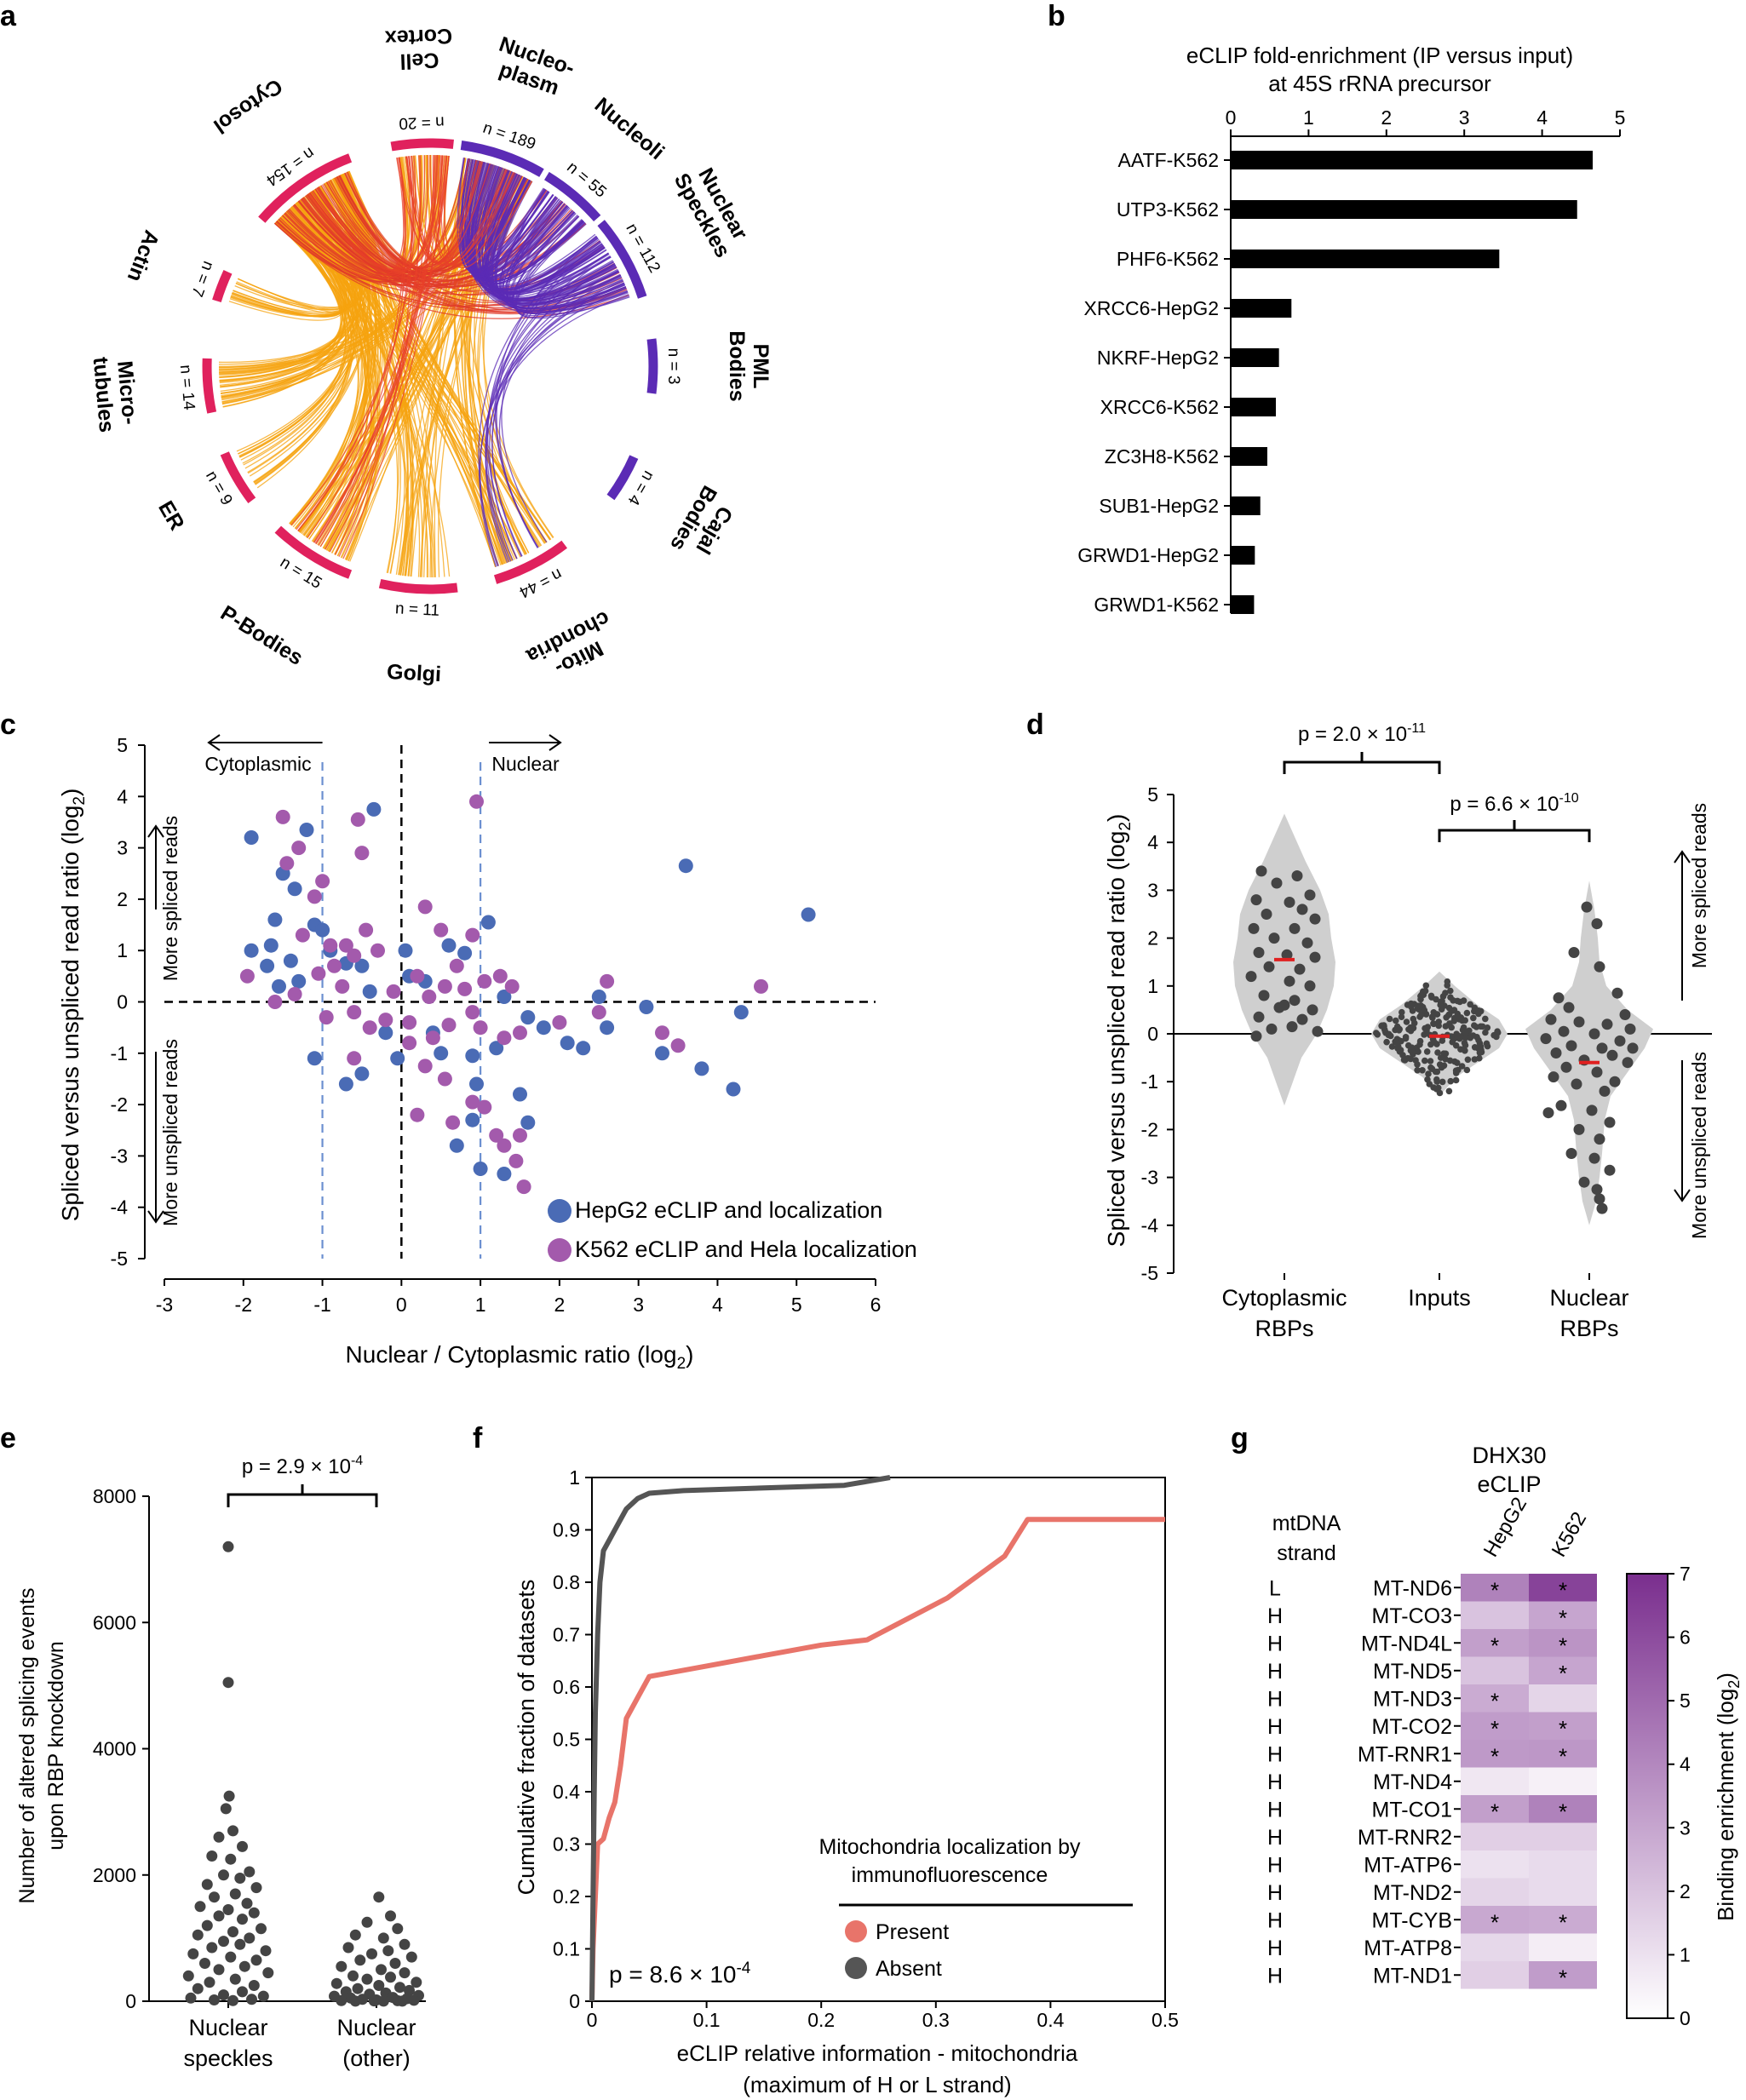 The height and width of the screenshot is (2100, 1746). I want to click on arrow-cytoplasmic, so click(265, 742).